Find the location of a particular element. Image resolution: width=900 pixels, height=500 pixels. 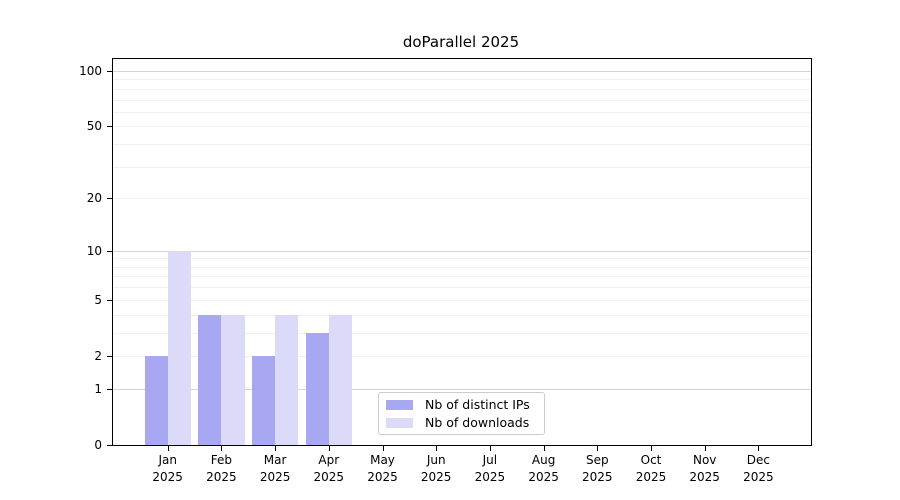

x-tick-label: Mar 2025 is located at coordinates (275, 468).